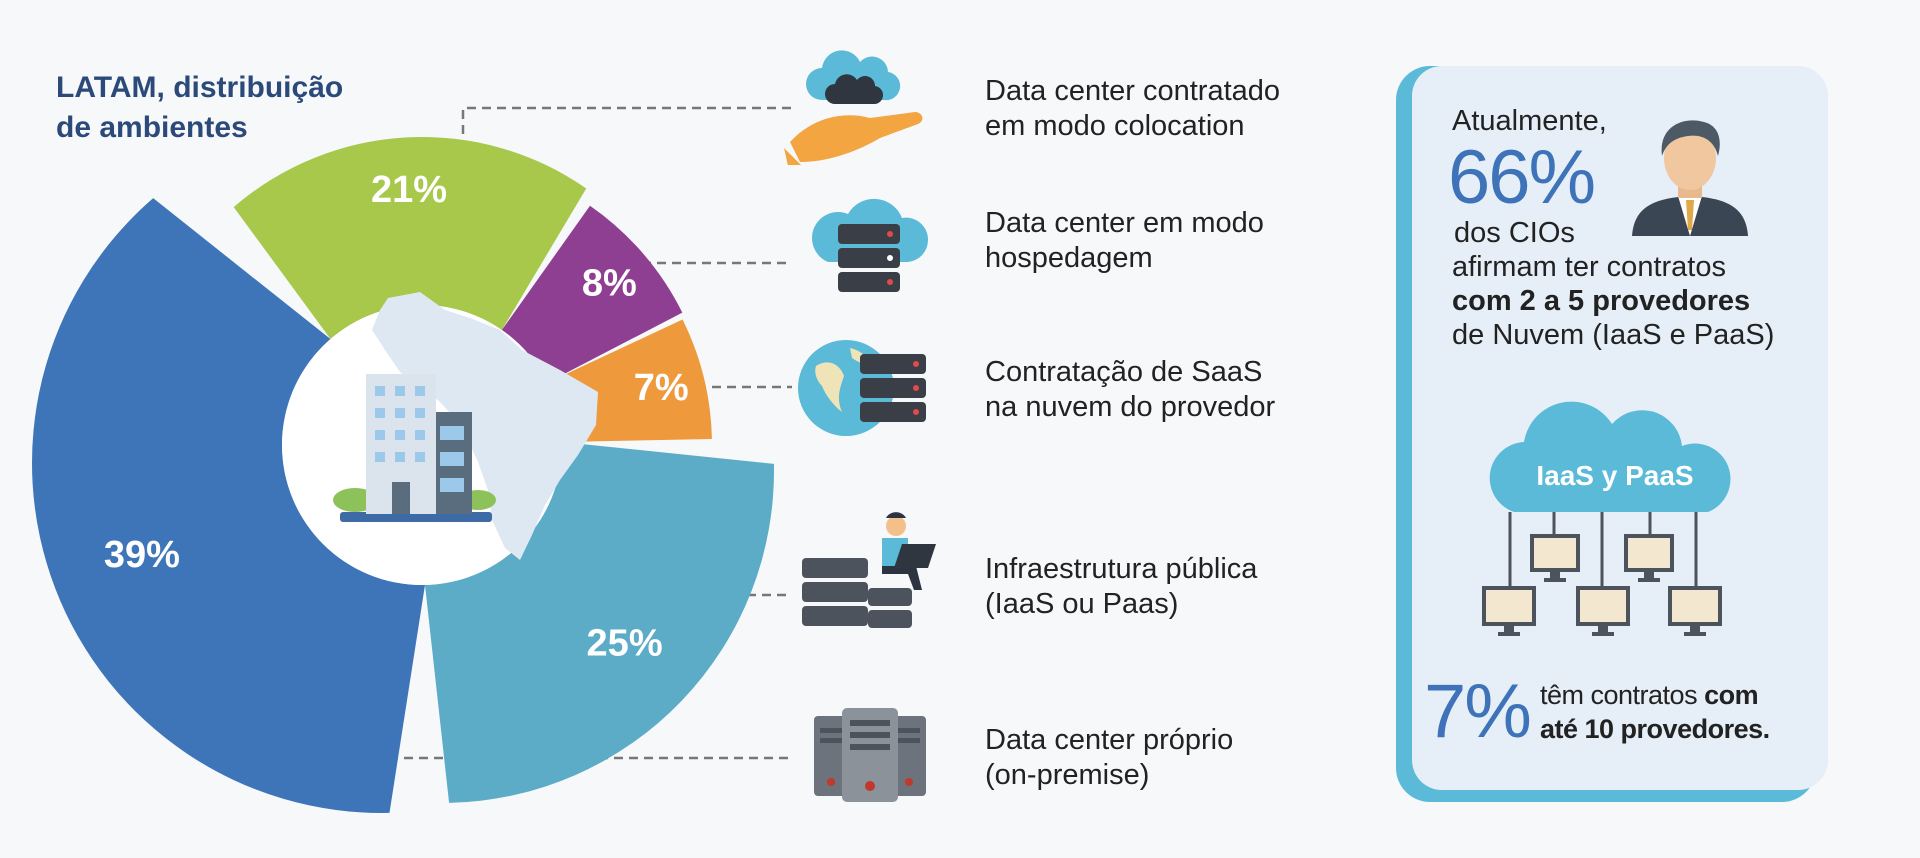 The image size is (1920, 858). Describe the element at coordinates (1124, 241) in the screenshot. I see `legend-item-hospedagem: Data center em modo hospedagem` at that location.